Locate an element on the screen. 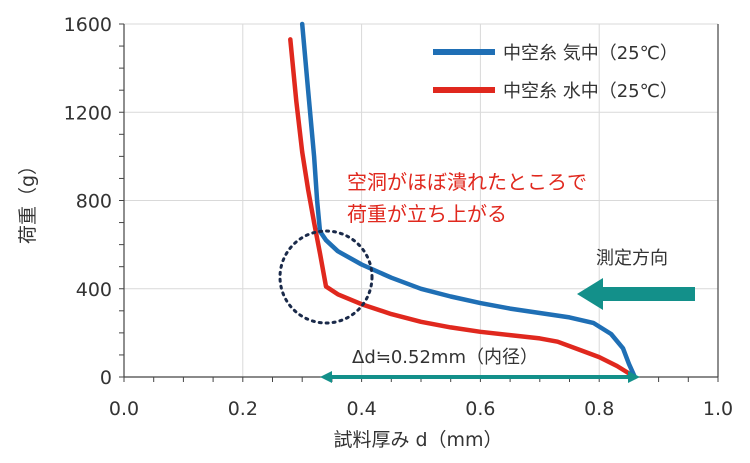 The height and width of the screenshot is (463, 750). x-tick-label: 0.2 is located at coordinates (243, 409).